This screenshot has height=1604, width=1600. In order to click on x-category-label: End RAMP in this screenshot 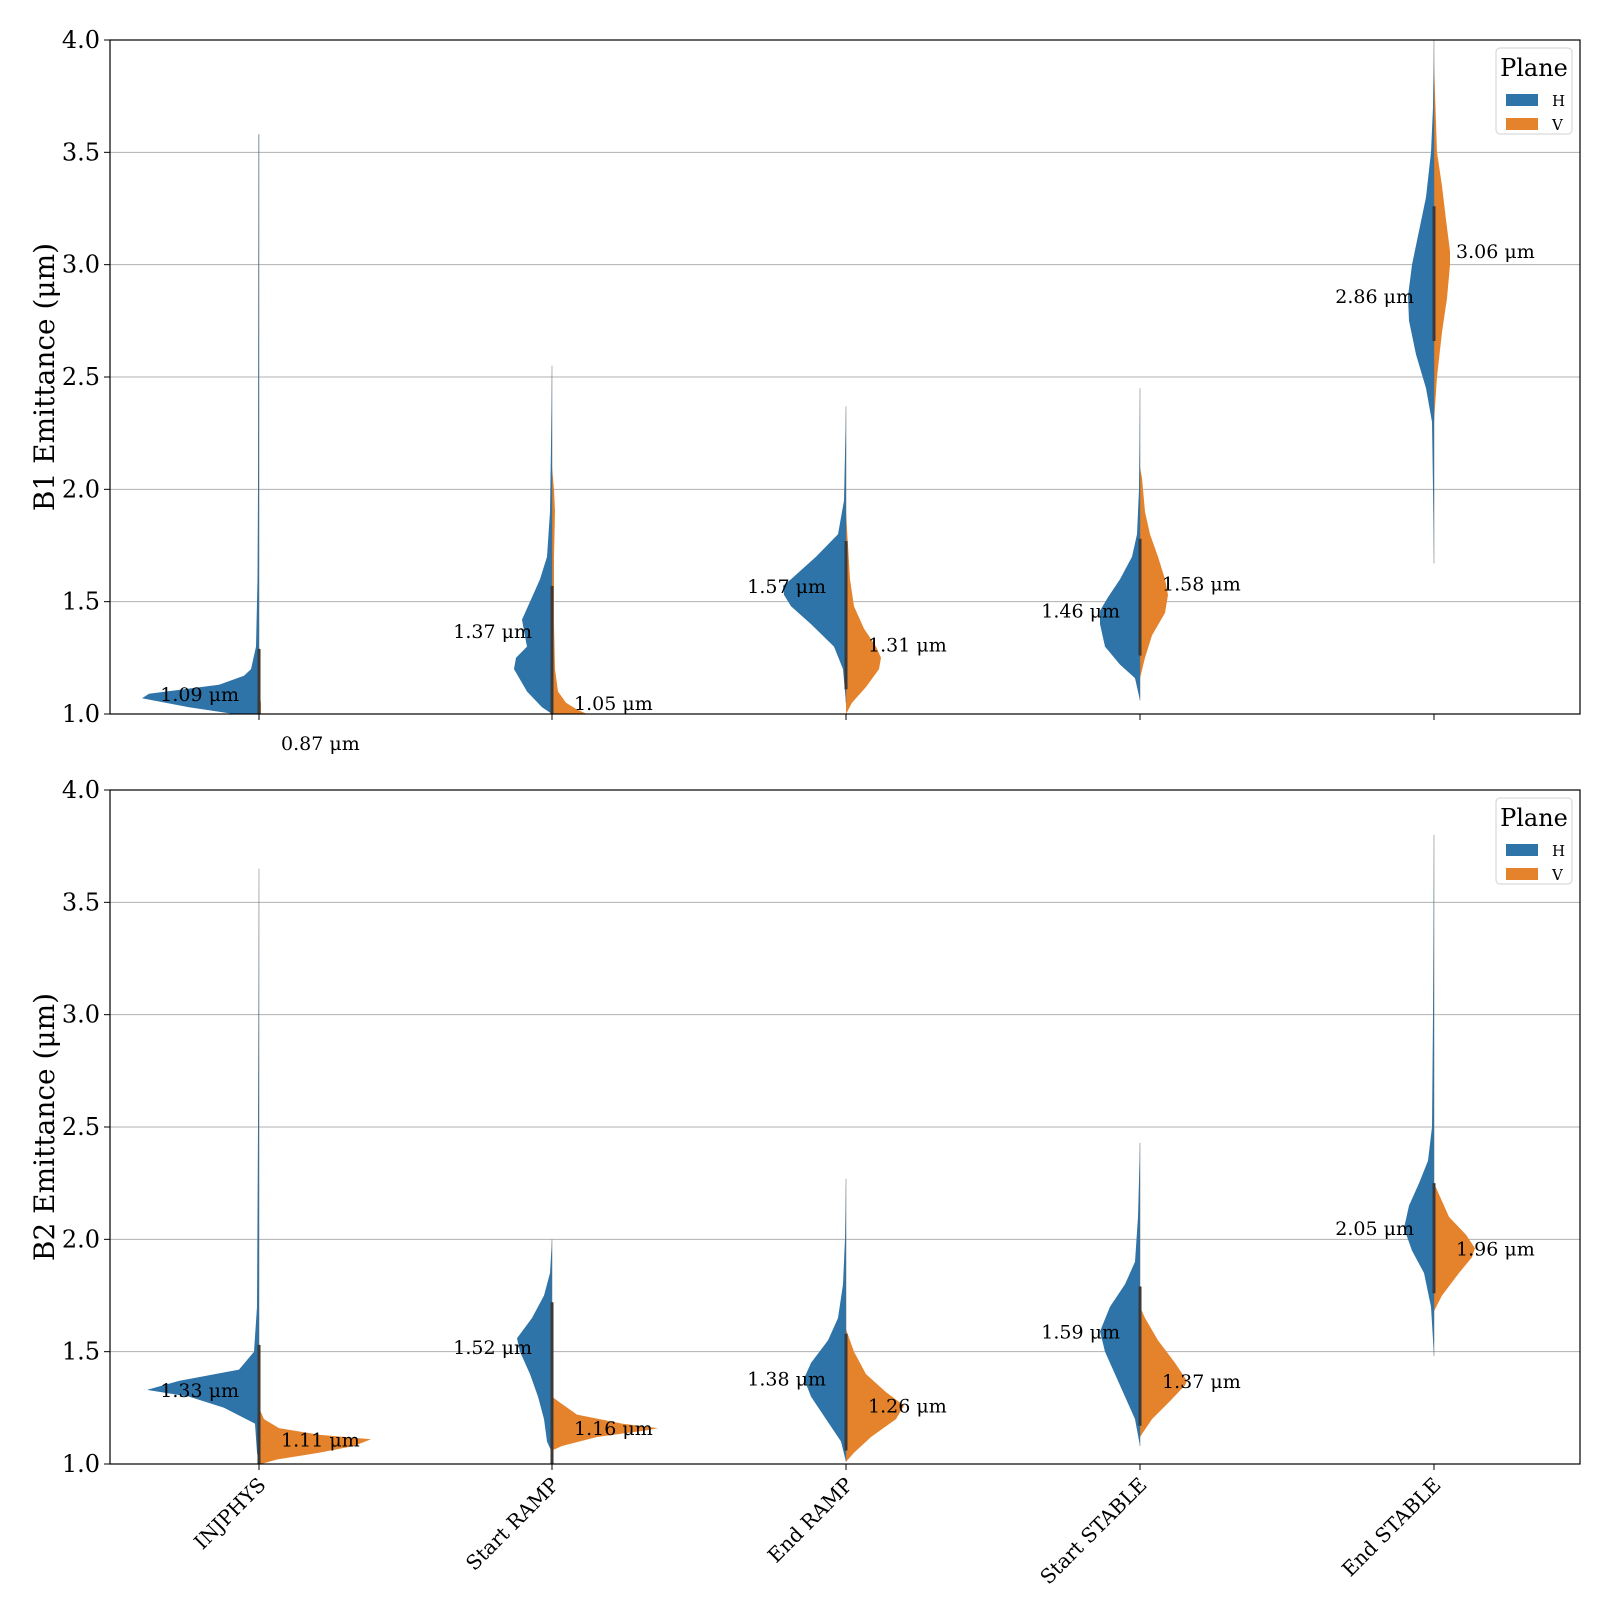, I will do `click(810, 1520)`.